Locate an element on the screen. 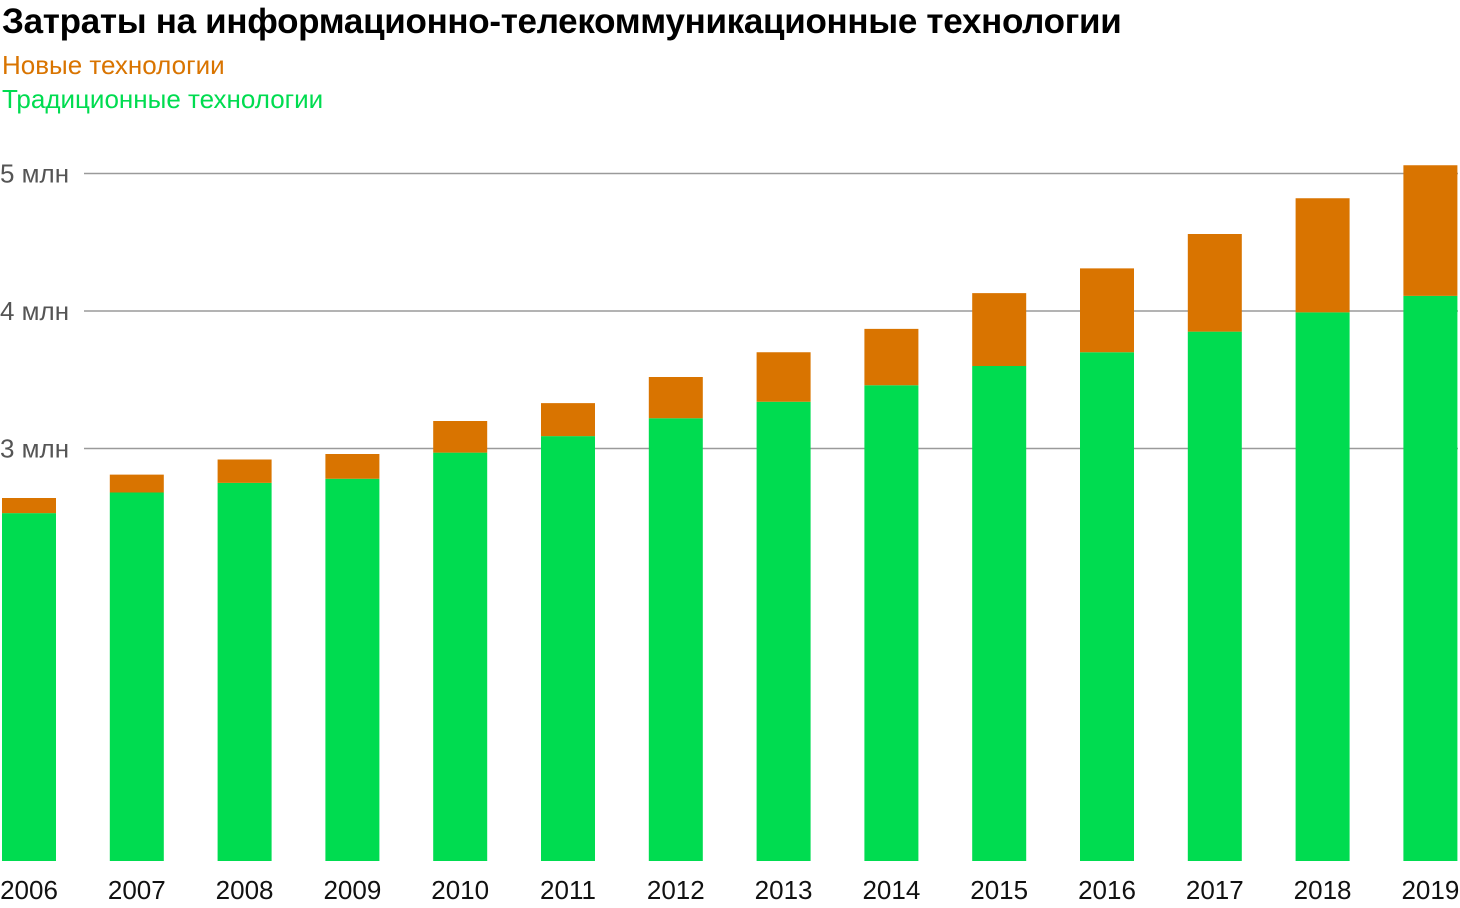 The width and height of the screenshot is (1460, 908). y-tick-label: 4 млн is located at coordinates (34, 311).